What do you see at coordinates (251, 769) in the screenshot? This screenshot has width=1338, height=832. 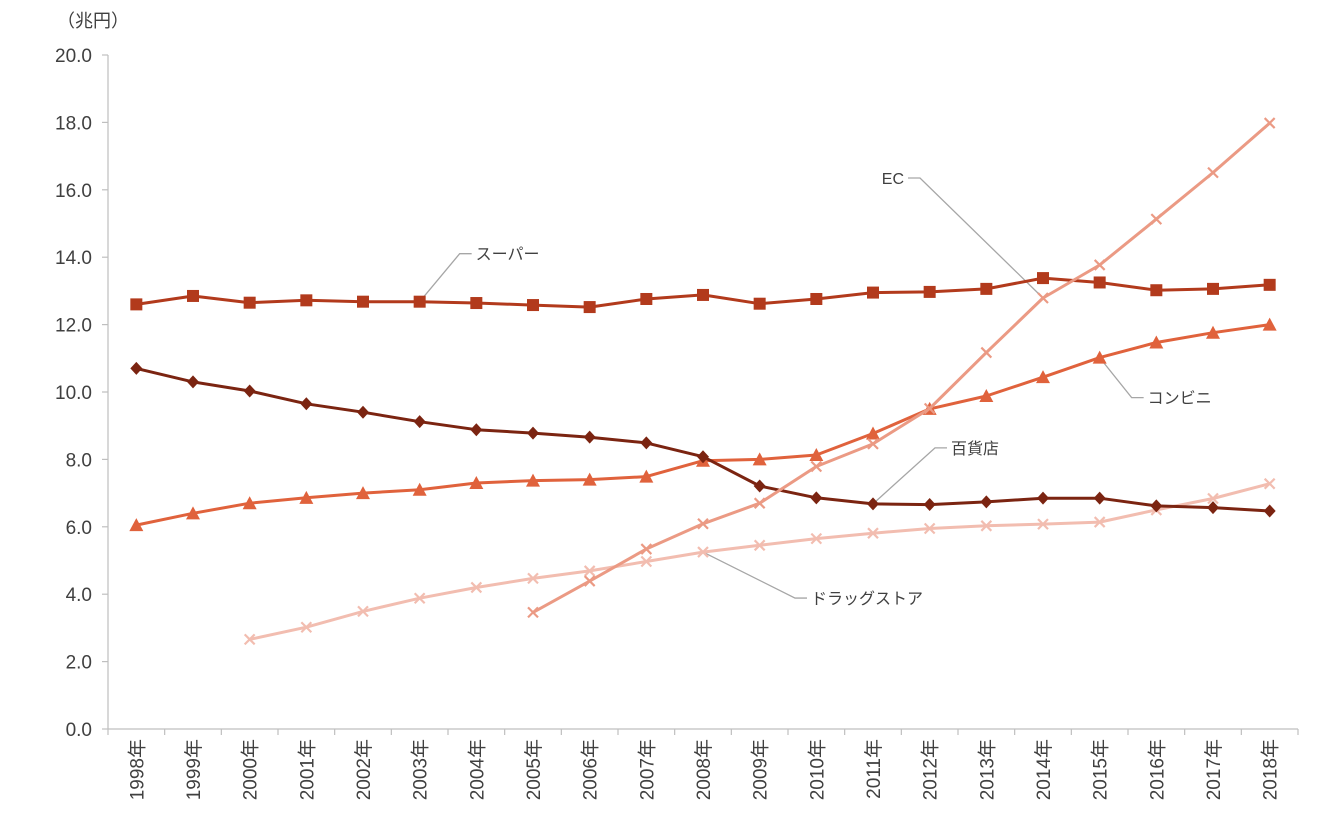 I see `x-tick-label: 2000年` at bounding box center [251, 769].